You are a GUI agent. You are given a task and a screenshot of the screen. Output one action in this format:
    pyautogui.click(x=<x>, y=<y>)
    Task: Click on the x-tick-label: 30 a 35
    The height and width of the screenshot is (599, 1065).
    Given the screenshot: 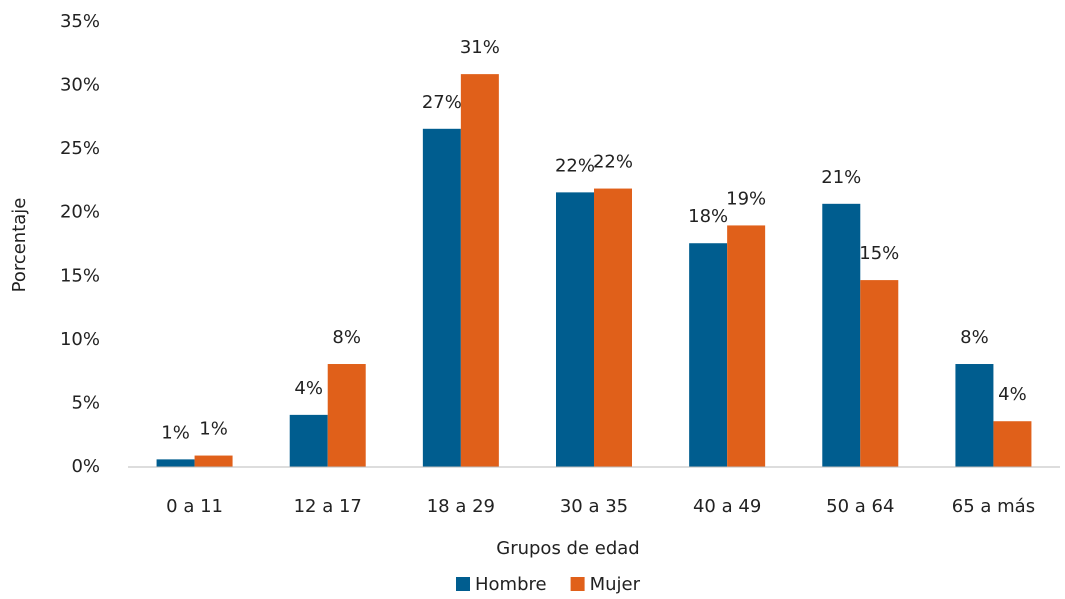 What is the action you would take?
    pyautogui.click(x=594, y=506)
    